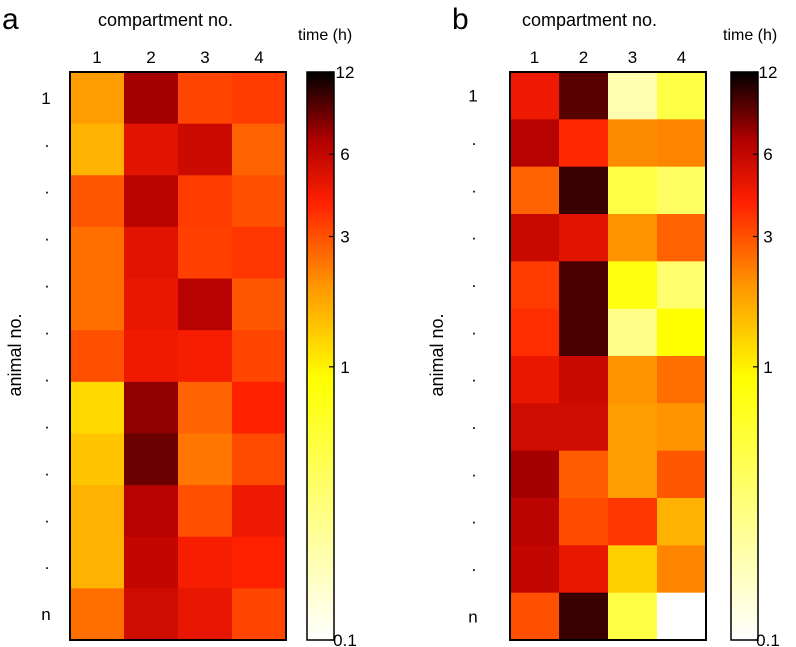 The width and height of the screenshot is (796, 647). I want to click on panel-a-colorbar-title: time (h), so click(325, 35).